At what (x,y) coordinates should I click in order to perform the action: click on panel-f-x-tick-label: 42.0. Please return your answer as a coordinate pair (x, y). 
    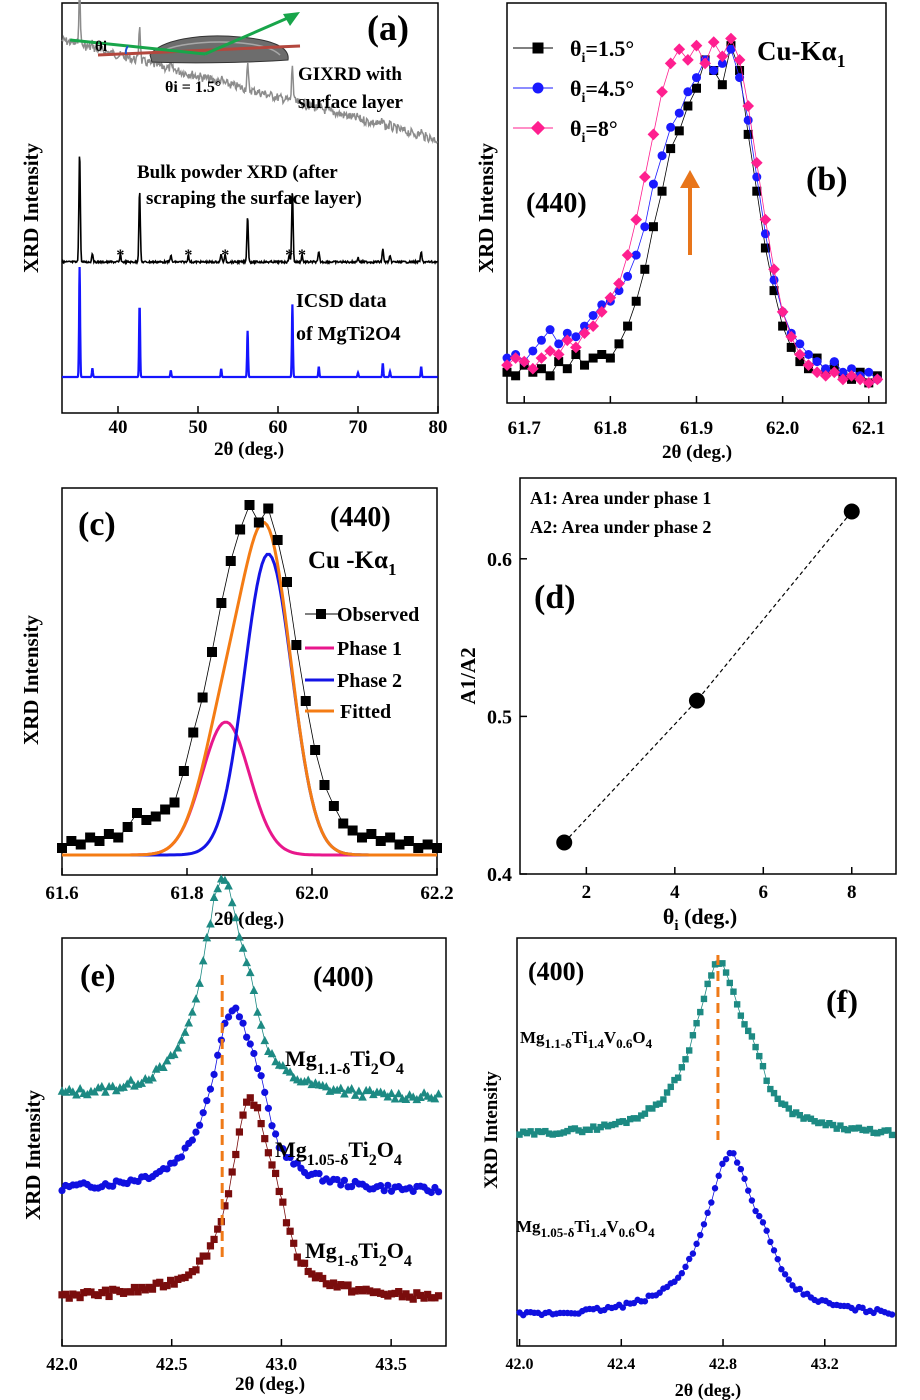
    Looking at the image, I should click on (520, 1364).